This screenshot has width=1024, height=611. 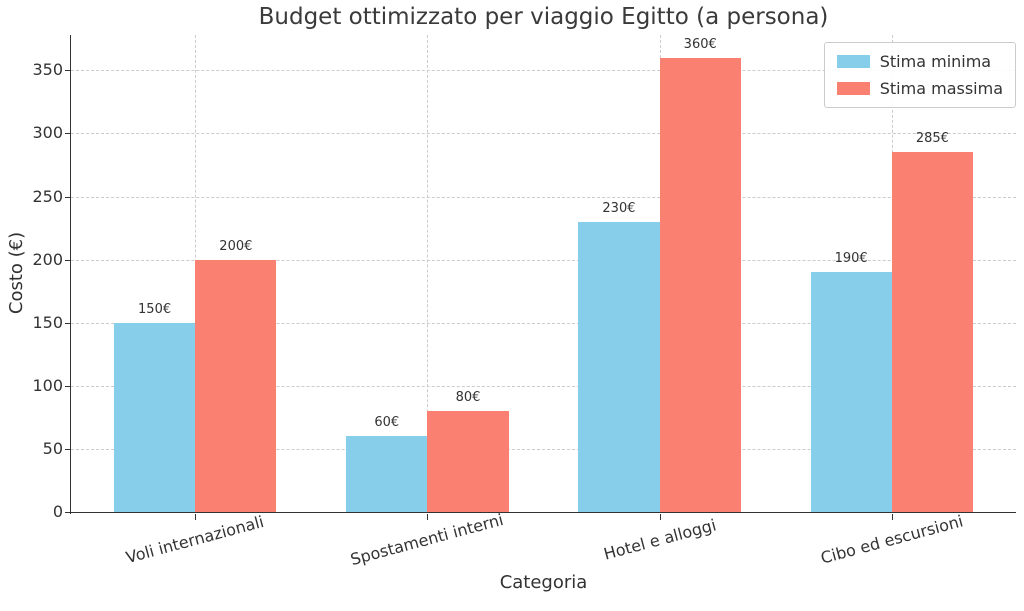 I want to click on legend-label: Stima minima, so click(x=935, y=61).